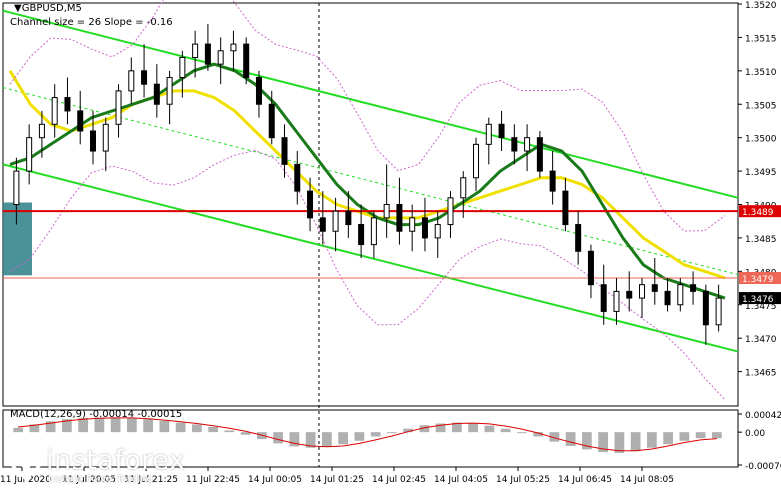  I want to click on y-tick-label: 1.3500, so click(761, 140).